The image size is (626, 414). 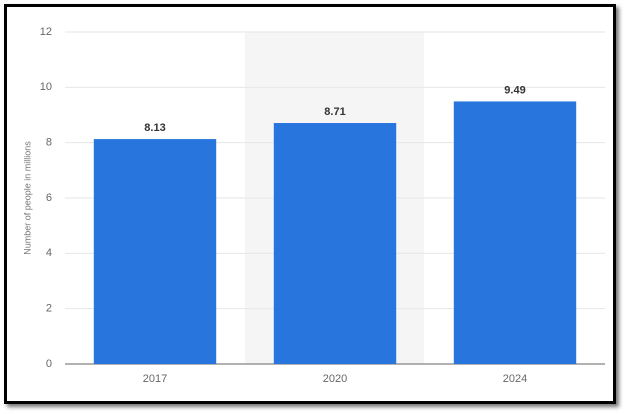 What do you see at coordinates (514, 90) in the screenshot?
I see `value-label: 9.49` at bounding box center [514, 90].